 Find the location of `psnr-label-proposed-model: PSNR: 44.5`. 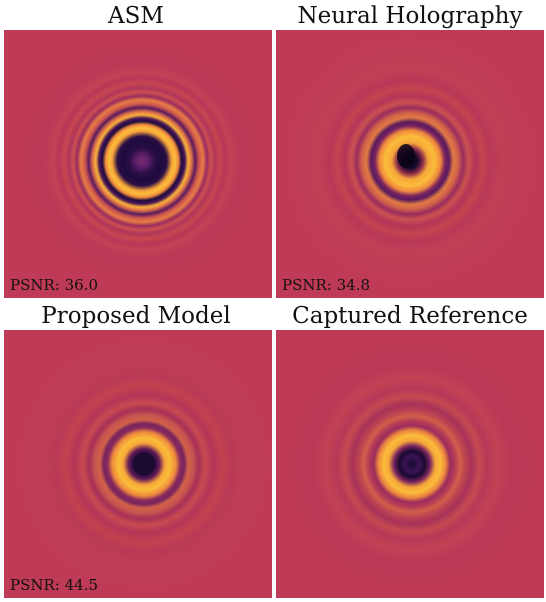

psnr-label-proposed-model: PSNR: 44.5 is located at coordinates (54, 585).